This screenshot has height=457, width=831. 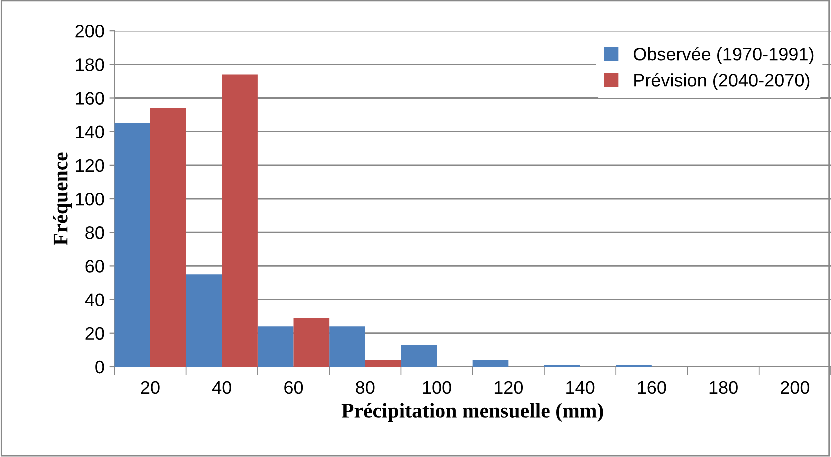 What do you see at coordinates (95, 266) in the screenshot?
I see `y-tick-label: 60` at bounding box center [95, 266].